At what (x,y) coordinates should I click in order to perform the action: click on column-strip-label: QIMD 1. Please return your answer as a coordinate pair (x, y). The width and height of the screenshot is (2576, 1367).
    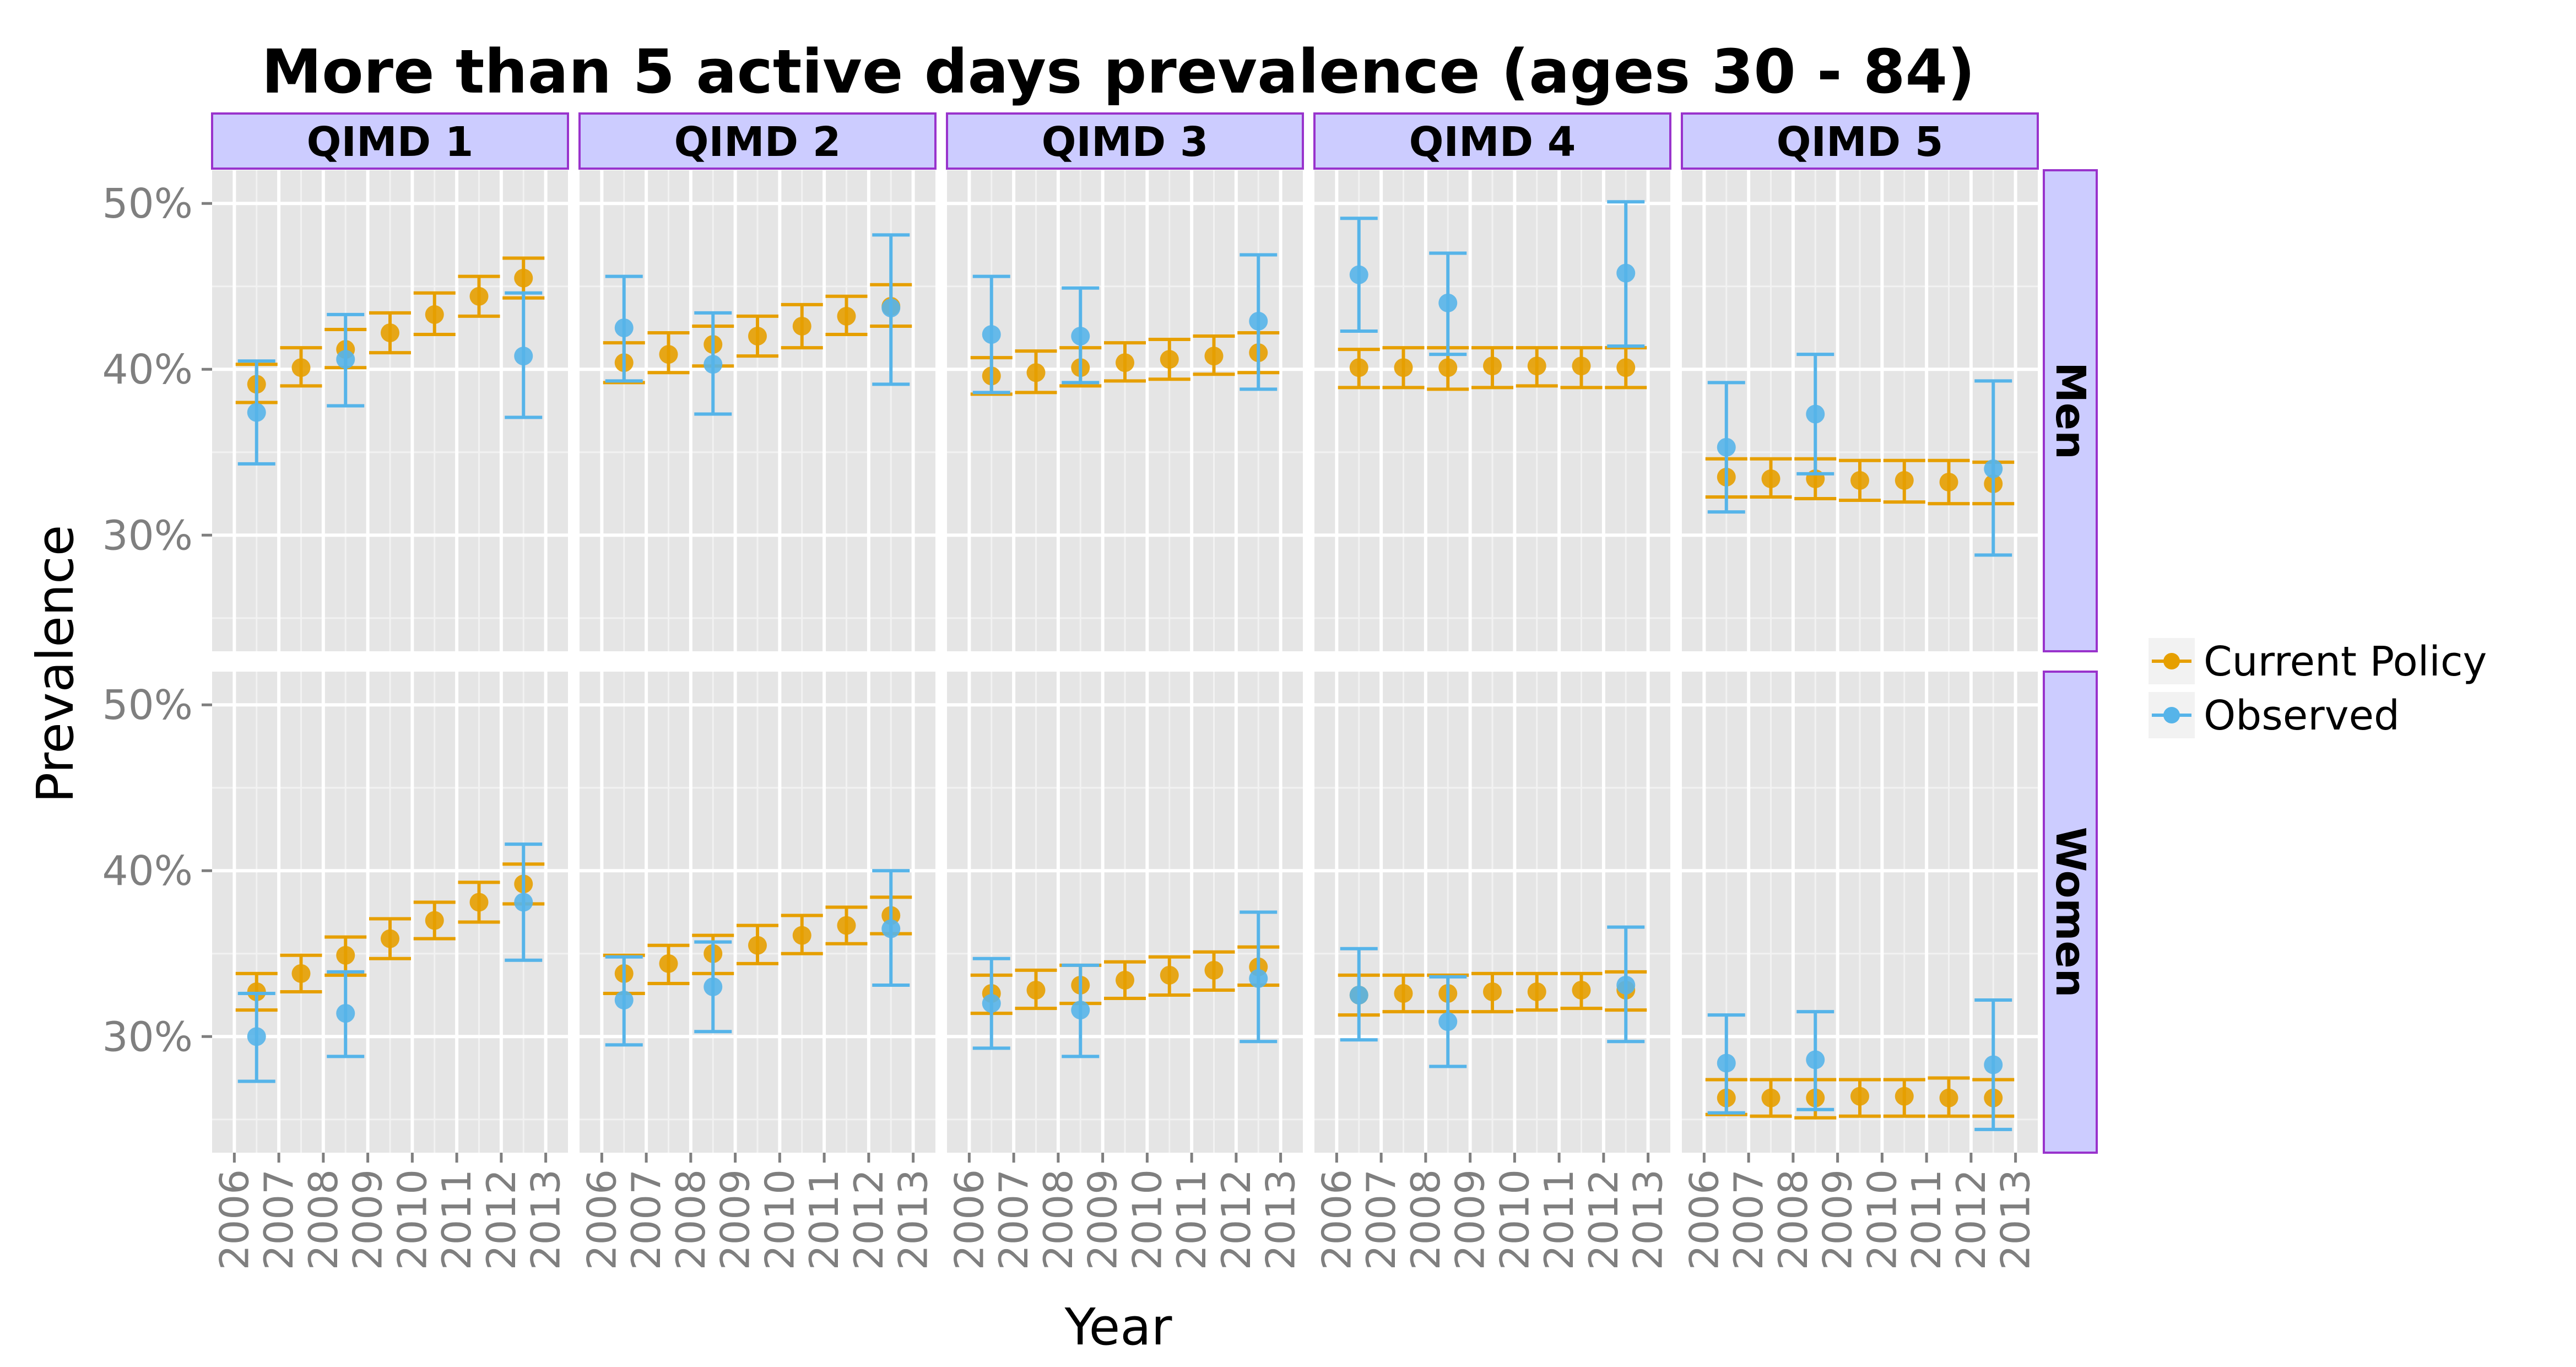
    Looking at the image, I should click on (391, 142).